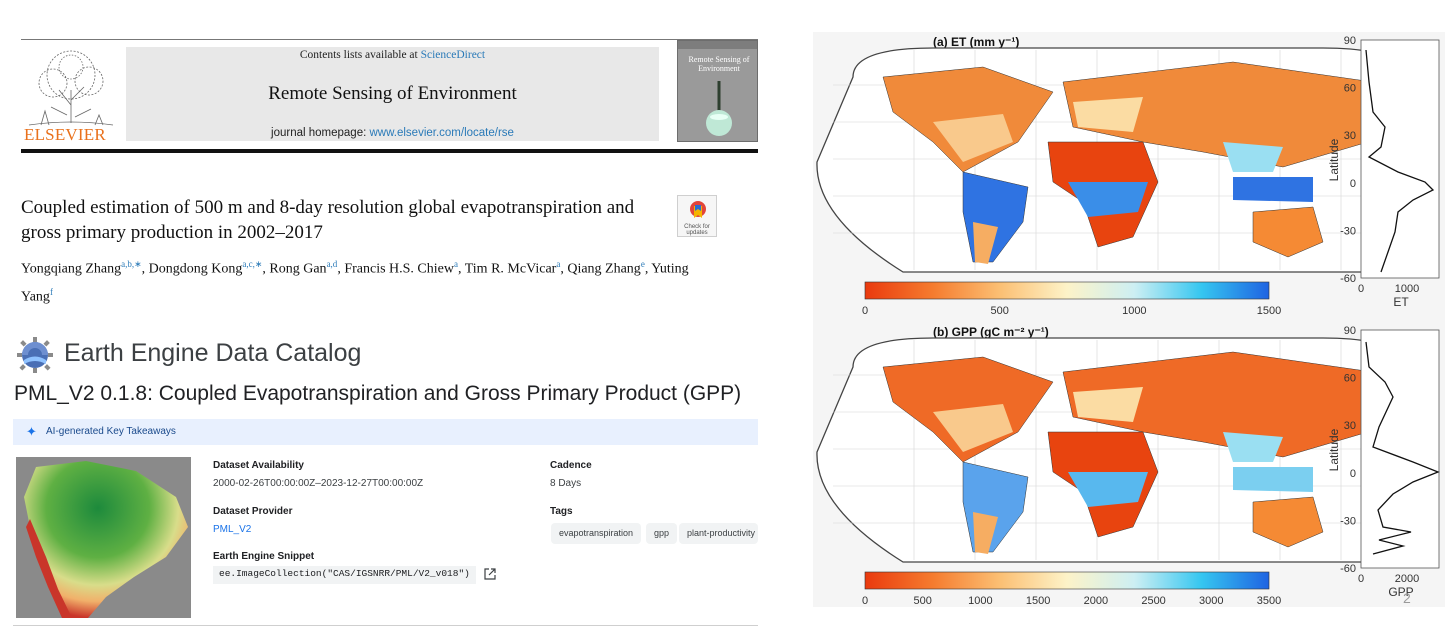 This screenshot has width=1447, height=629. I want to click on south-america-map, so click(106, 539).